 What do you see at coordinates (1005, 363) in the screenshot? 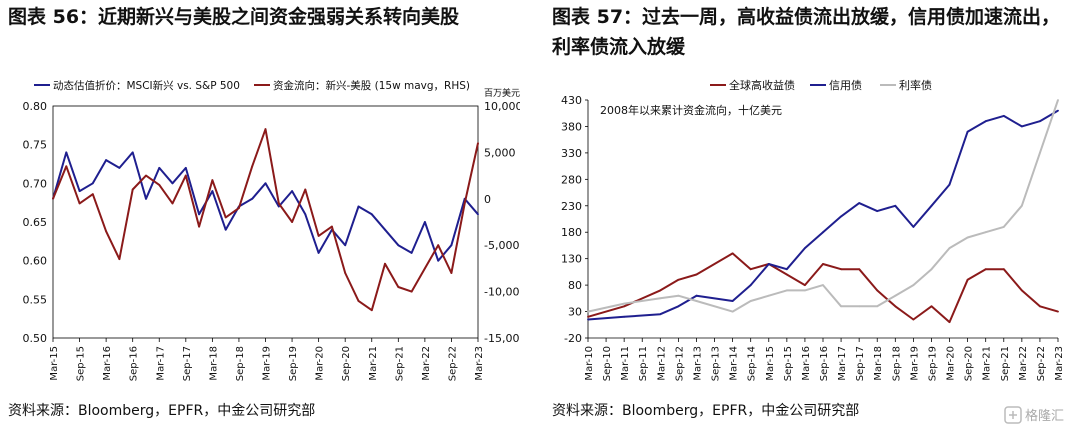
I see `x-tick-label: Sep-21` at bounding box center [1005, 363].